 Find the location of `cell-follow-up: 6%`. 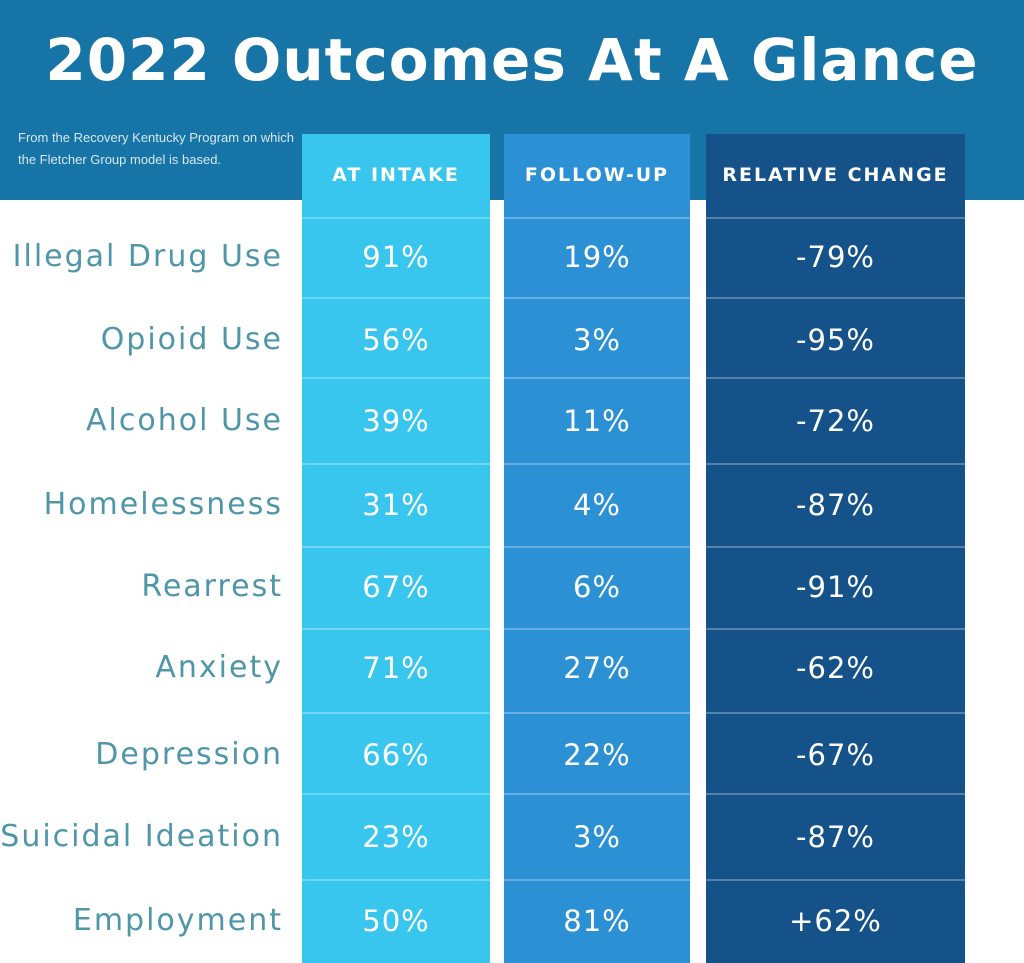

cell-follow-up: 6% is located at coordinates (596, 587).